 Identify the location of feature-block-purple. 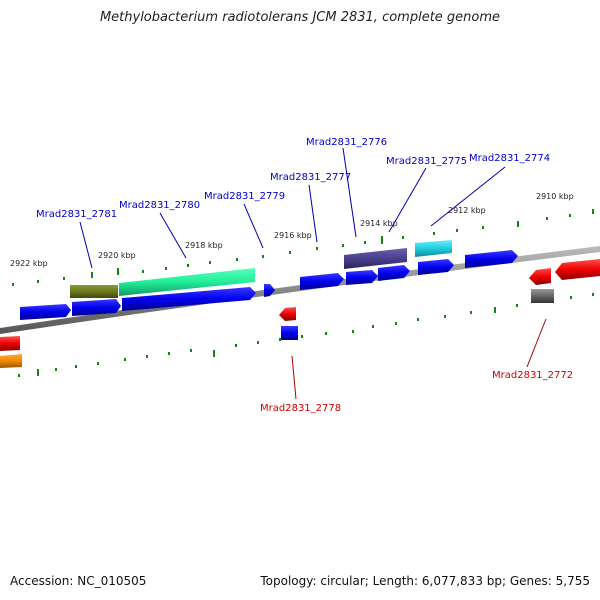
(375, 258).